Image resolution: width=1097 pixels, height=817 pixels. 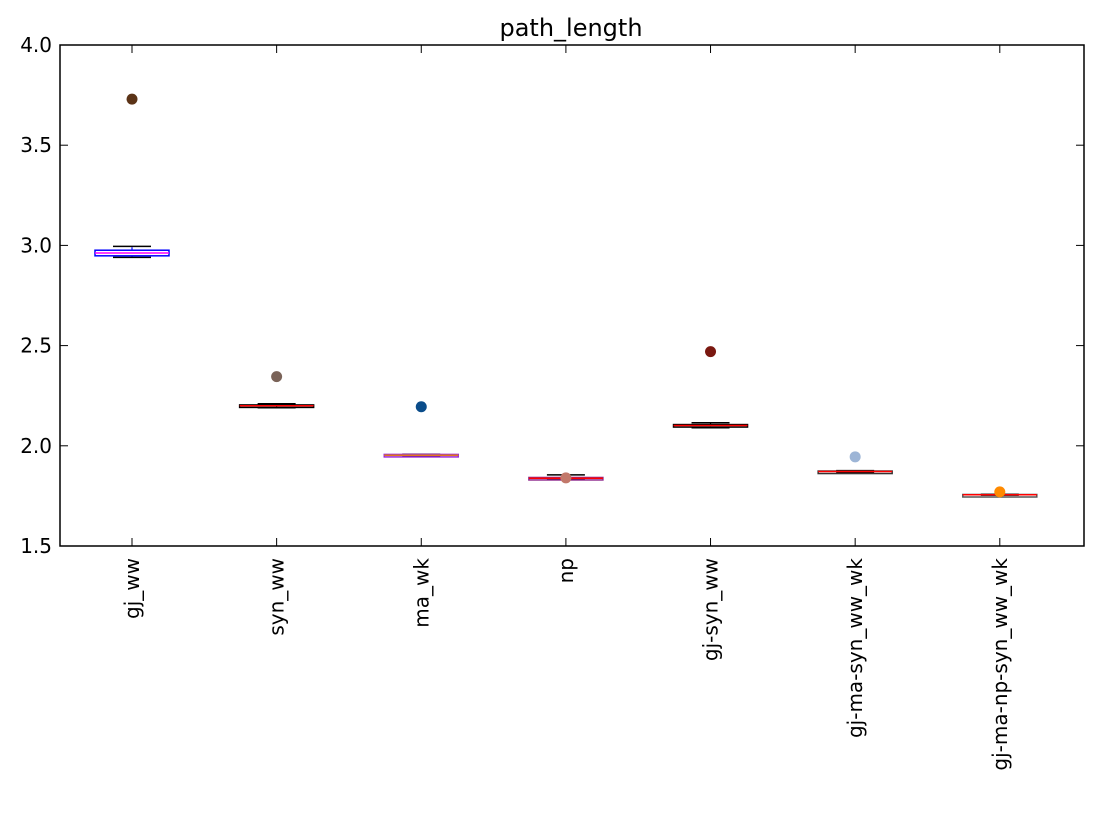 I want to click on y-tick-label: 3.5, so click(x=36, y=145).